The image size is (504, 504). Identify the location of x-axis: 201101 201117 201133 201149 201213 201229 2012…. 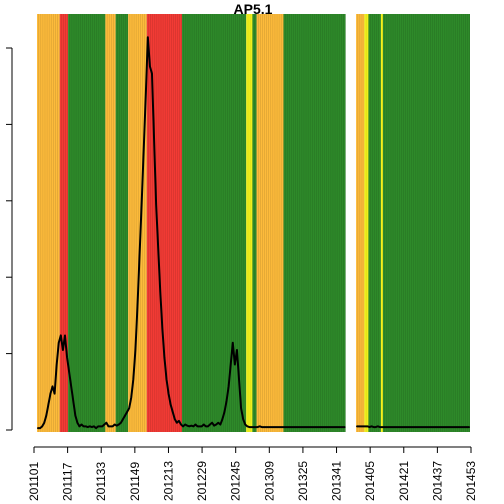
(252, 473).